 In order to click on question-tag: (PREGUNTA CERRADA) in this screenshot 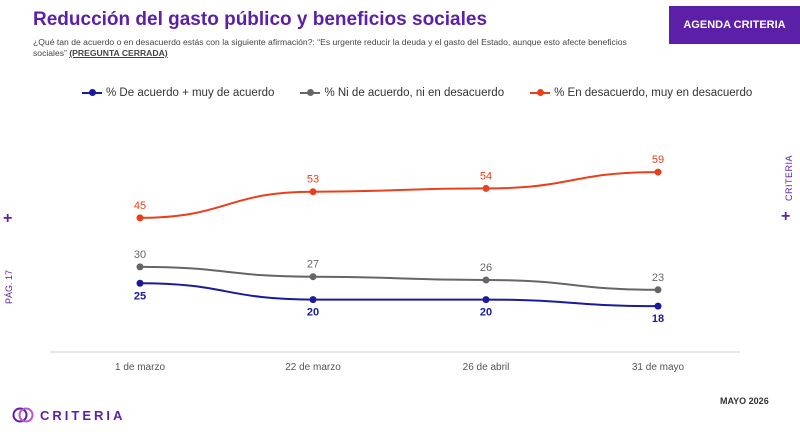, I will do `click(118, 53)`.